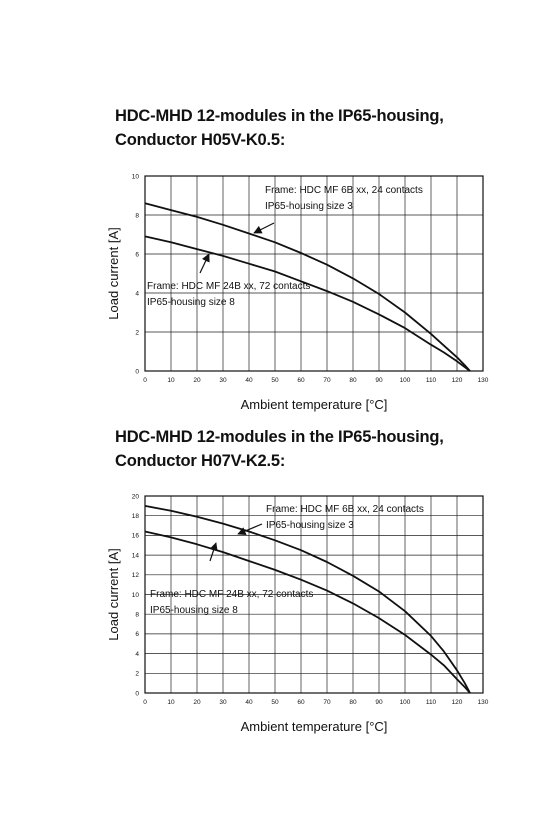  I want to click on y-tick-label: 16, so click(136, 536).